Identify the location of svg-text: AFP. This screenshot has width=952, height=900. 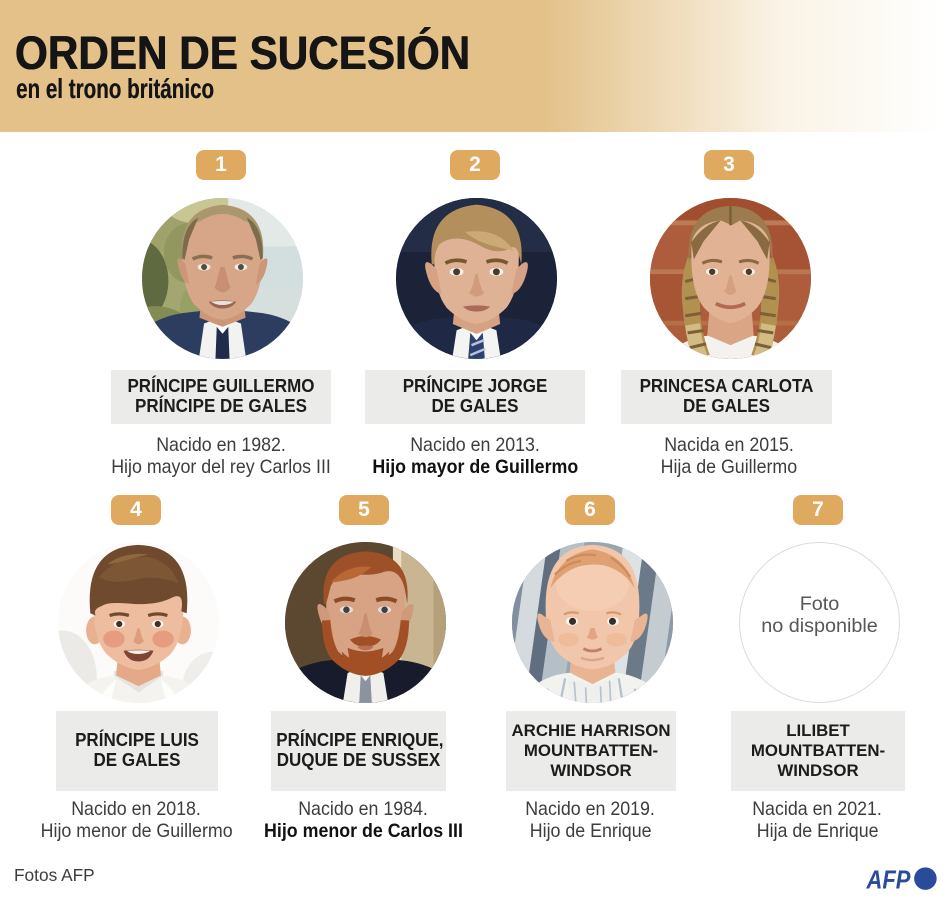
(888, 879).